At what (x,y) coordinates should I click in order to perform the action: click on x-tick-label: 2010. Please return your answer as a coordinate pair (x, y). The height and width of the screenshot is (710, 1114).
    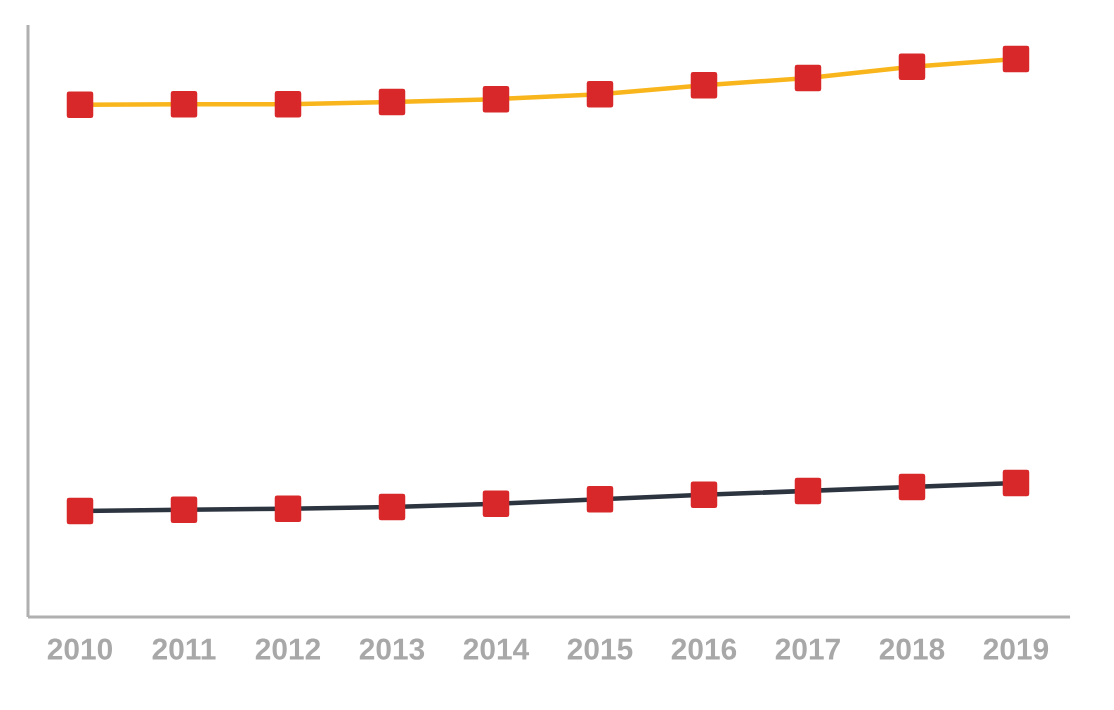
    Looking at the image, I should click on (79, 649).